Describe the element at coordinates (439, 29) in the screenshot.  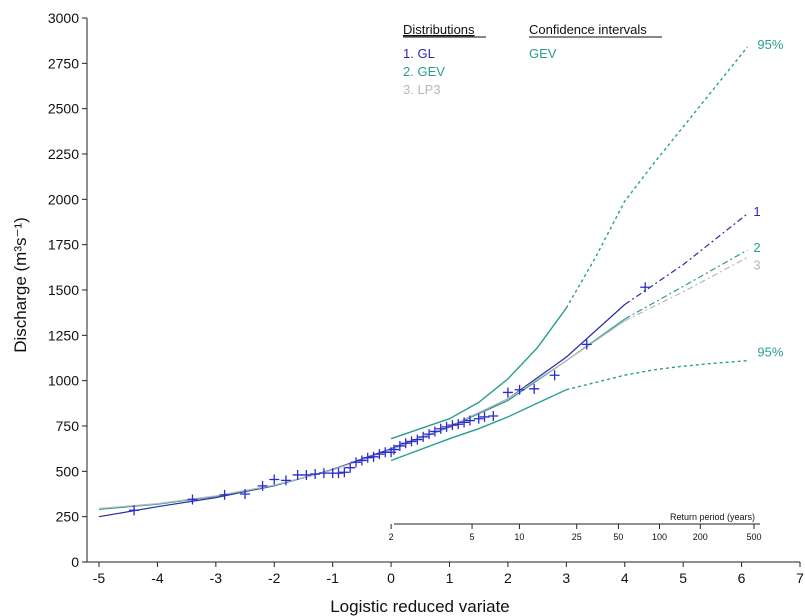
I see `legend-distributions-title: Distributions` at that location.